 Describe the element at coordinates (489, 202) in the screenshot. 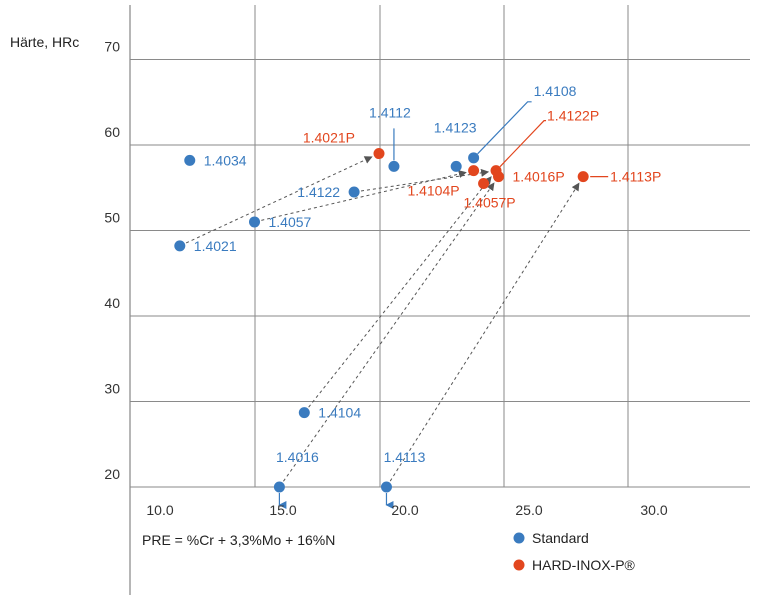

I see `point-label: 1.4057P` at that location.